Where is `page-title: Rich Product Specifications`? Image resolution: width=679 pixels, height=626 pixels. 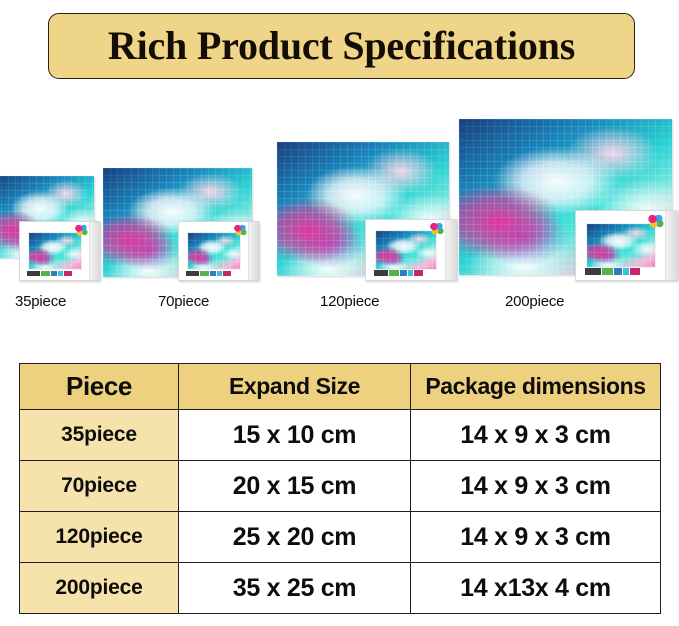
page-title: Rich Product Specifications is located at coordinates (341, 45).